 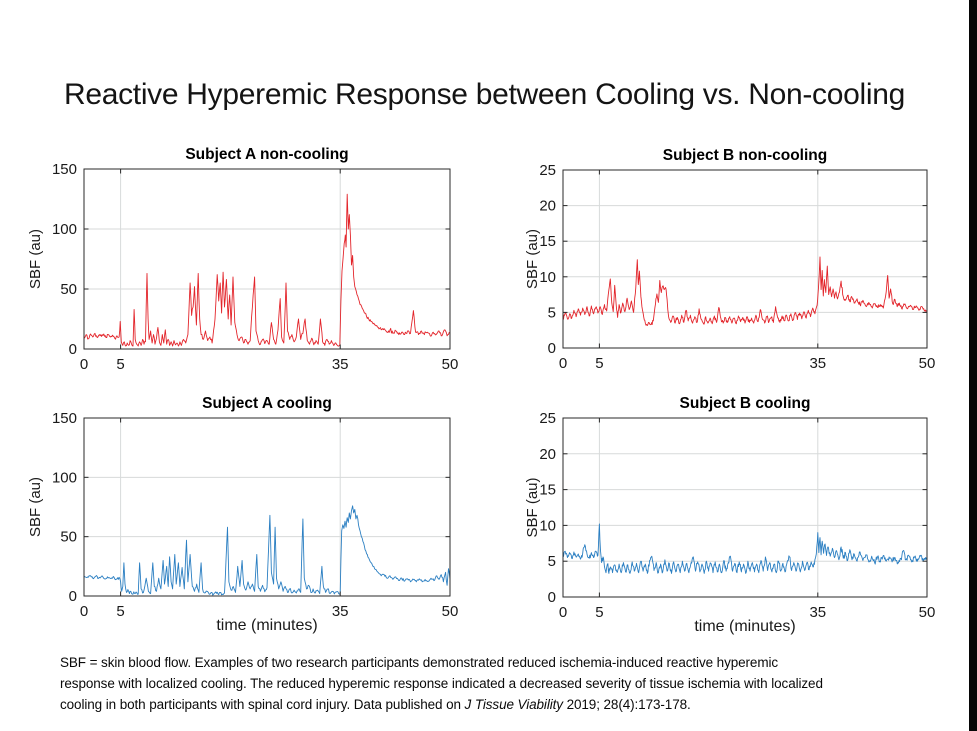 I want to click on subplot-title-subject-b-cooling: Subject B cooling, so click(x=745, y=403).